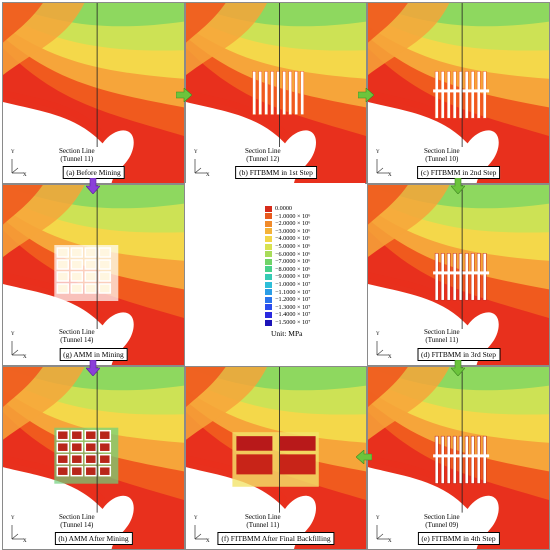 The width and height of the screenshot is (550, 550). I want to click on legend-entry: −9.0000 × 10⁶, so click(287, 276).